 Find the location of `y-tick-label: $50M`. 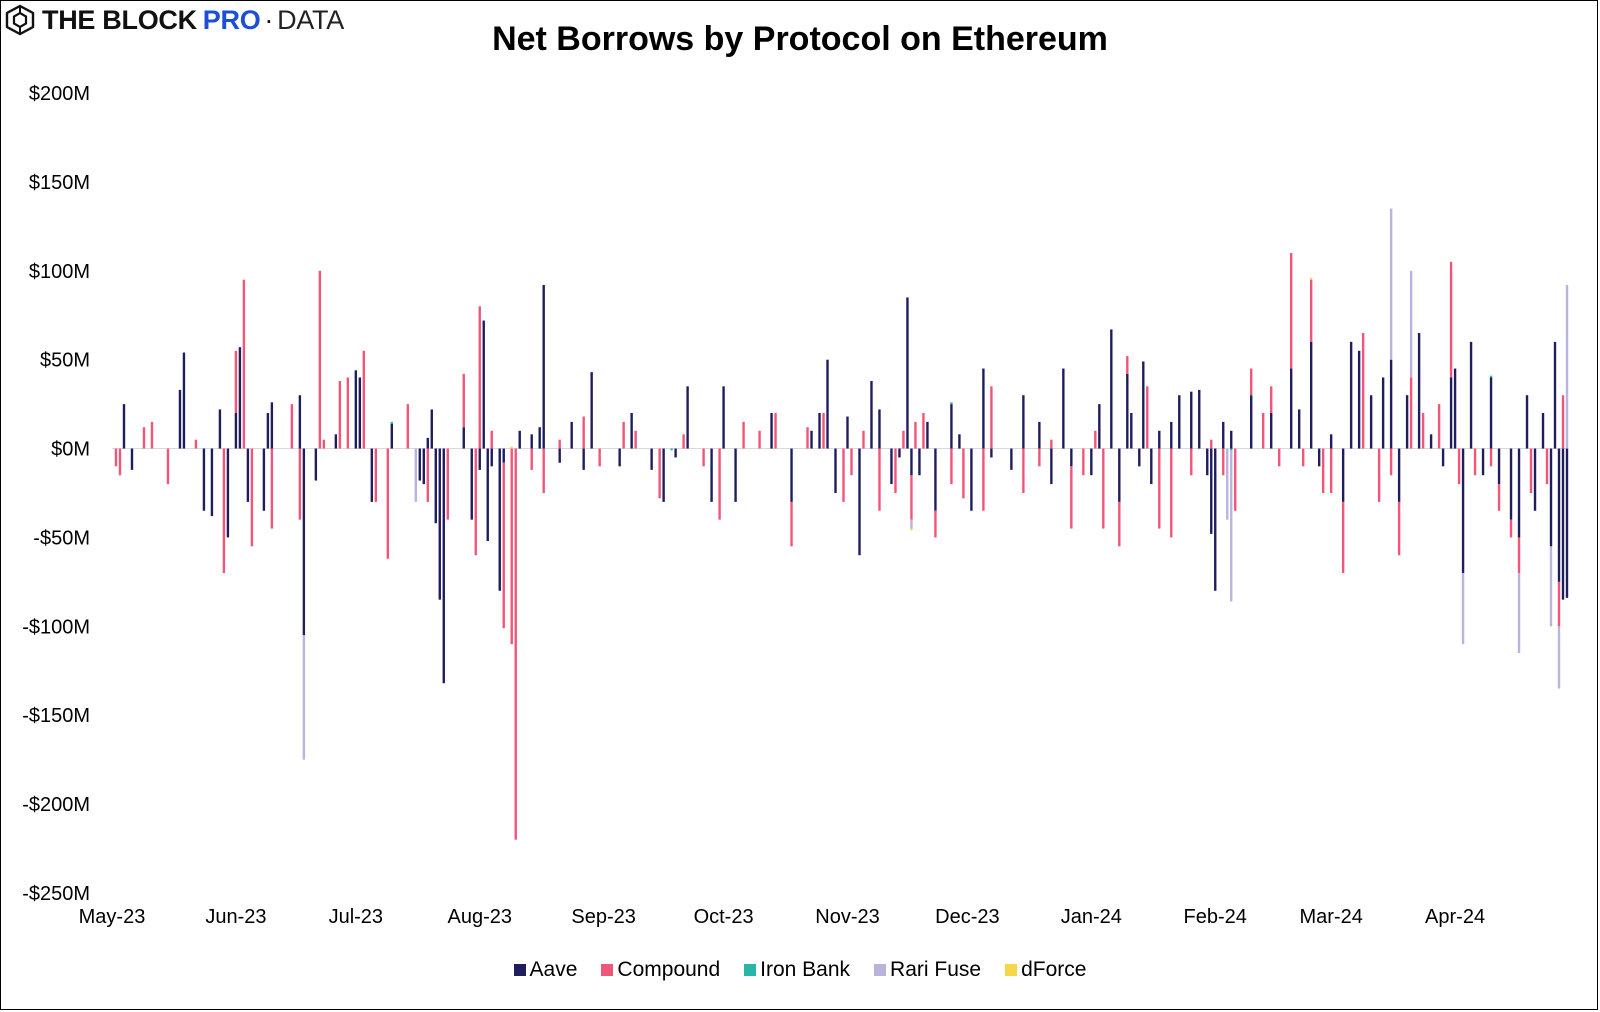

y-tick-label: $50M is located at coordinates (65, 361).